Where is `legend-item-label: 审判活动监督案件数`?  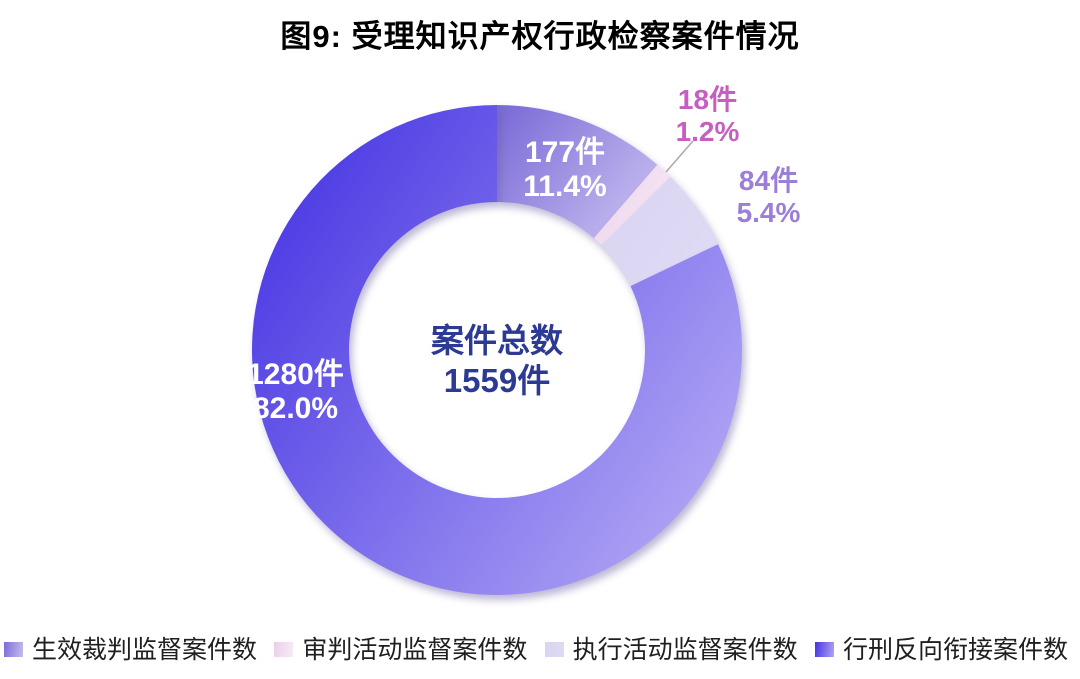
legend-item-label: 审判活动监督案件数 is located at coordinates (415, 650).